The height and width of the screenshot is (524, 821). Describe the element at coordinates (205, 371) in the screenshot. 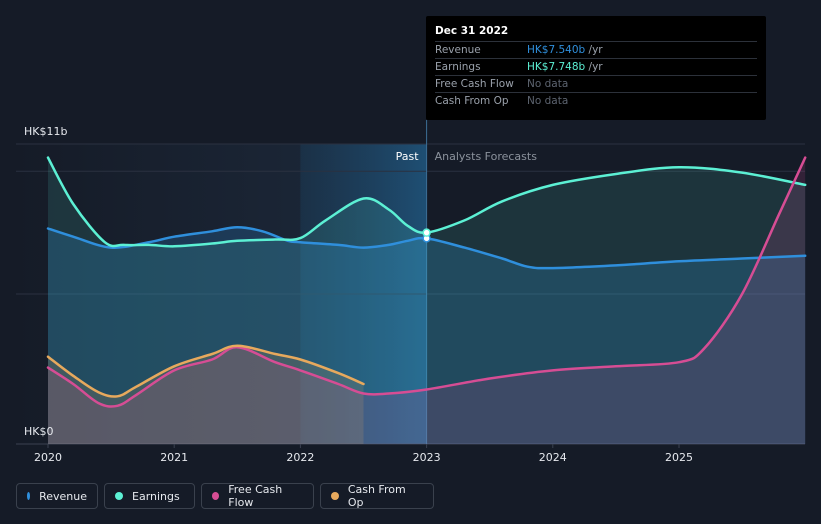

I see `series-line-cash-from-op` at that location.